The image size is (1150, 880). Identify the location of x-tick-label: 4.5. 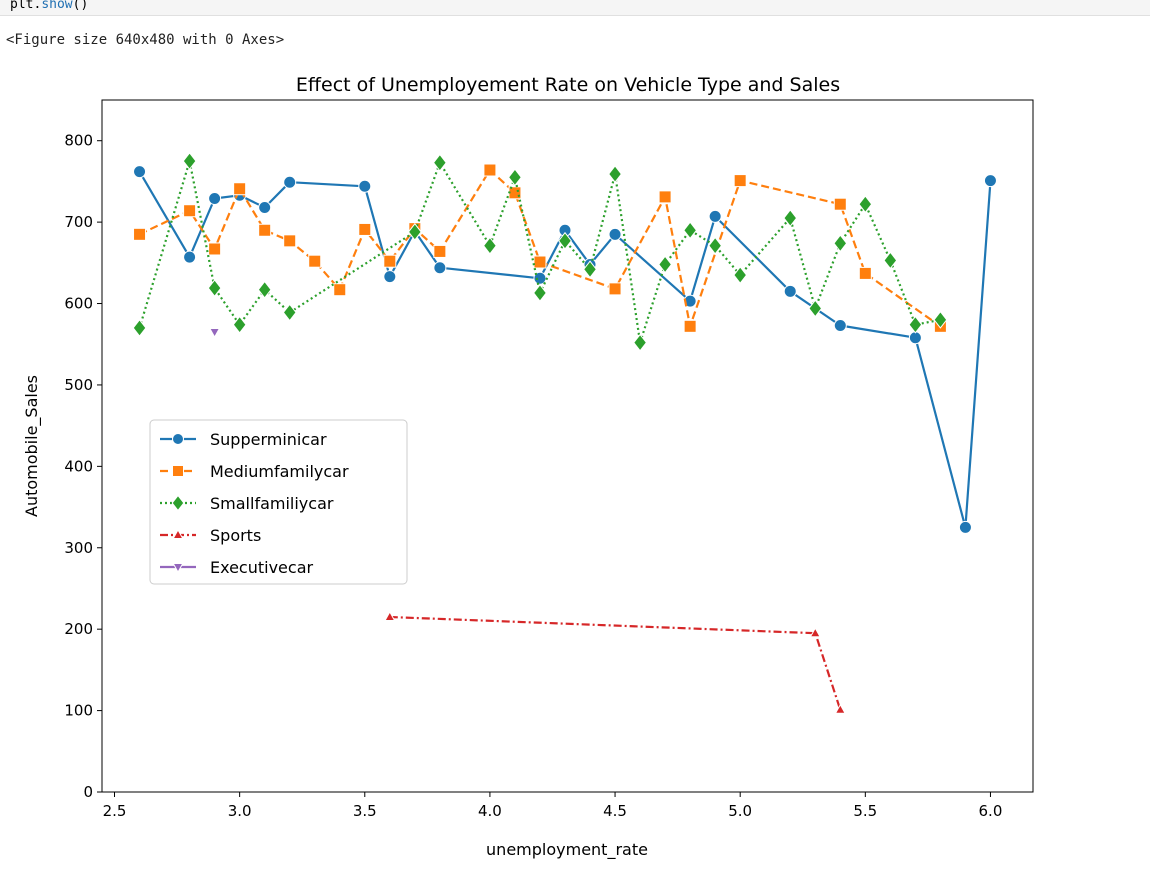
(615, 811).